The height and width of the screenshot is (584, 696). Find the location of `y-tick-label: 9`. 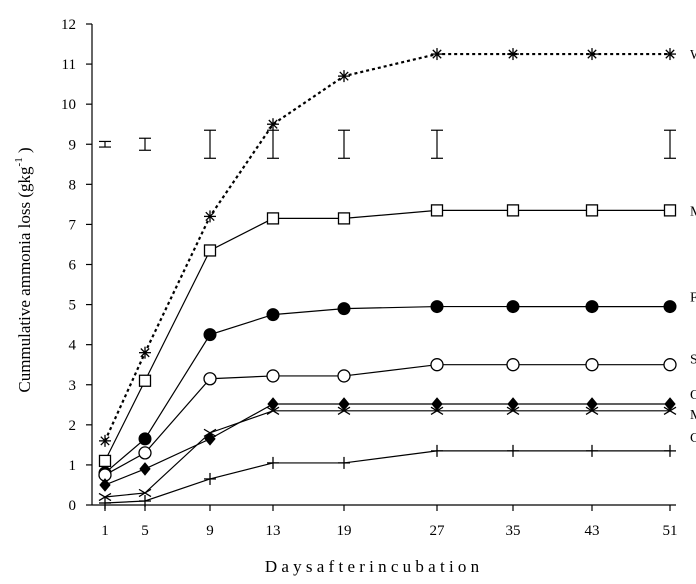

y-tick-label: 9 is located at coordinates (73, 145).